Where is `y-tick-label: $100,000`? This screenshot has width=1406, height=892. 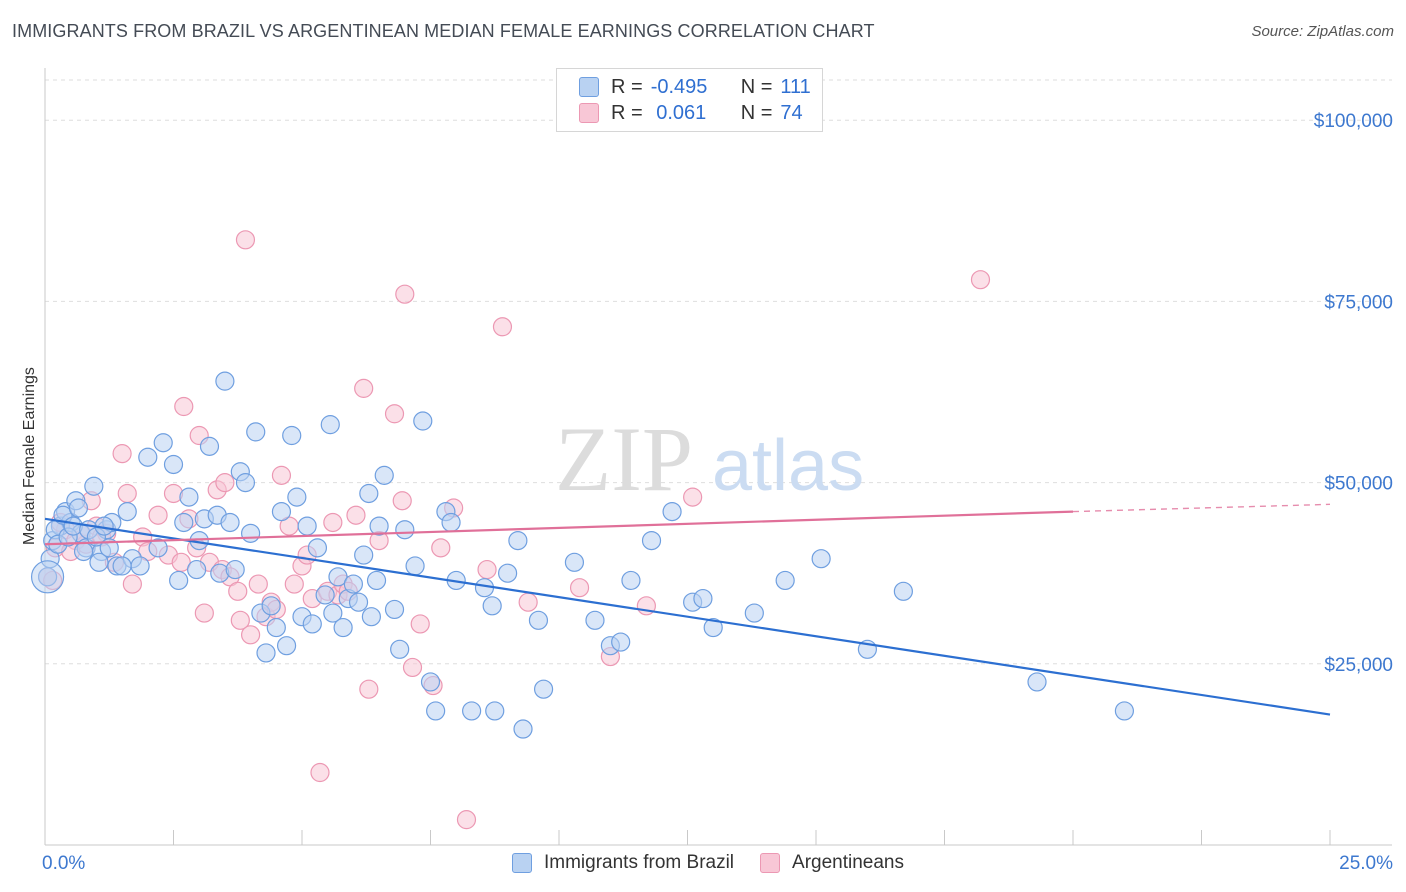 y-tick-label: $100,000 is located at coordinates (1353, 121).